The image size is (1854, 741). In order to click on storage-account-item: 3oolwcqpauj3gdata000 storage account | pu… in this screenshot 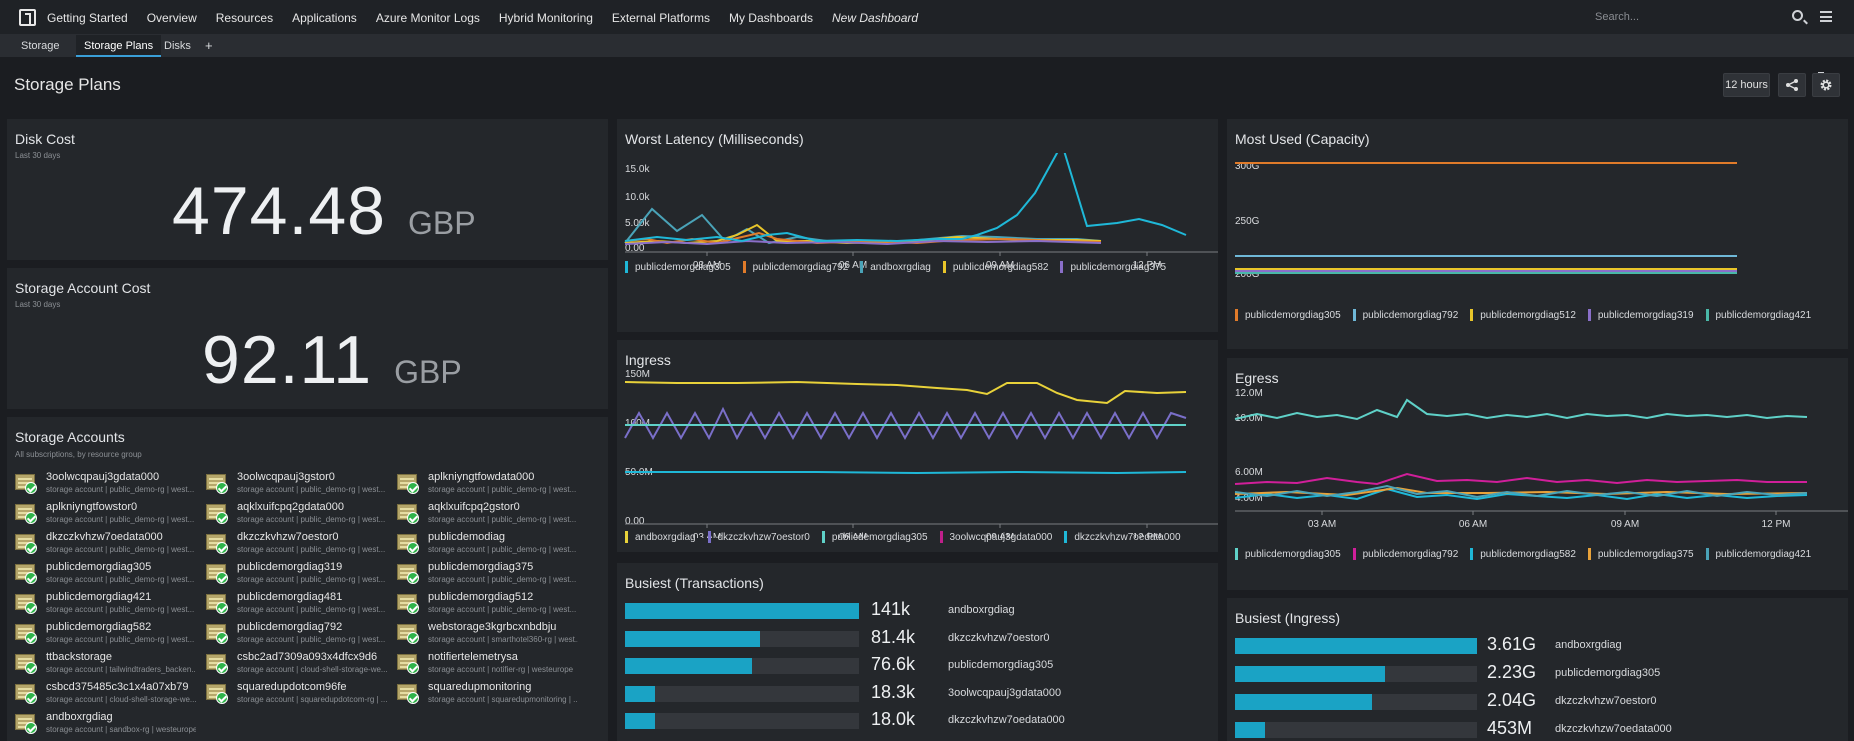, I will do `click(105, 486)`.